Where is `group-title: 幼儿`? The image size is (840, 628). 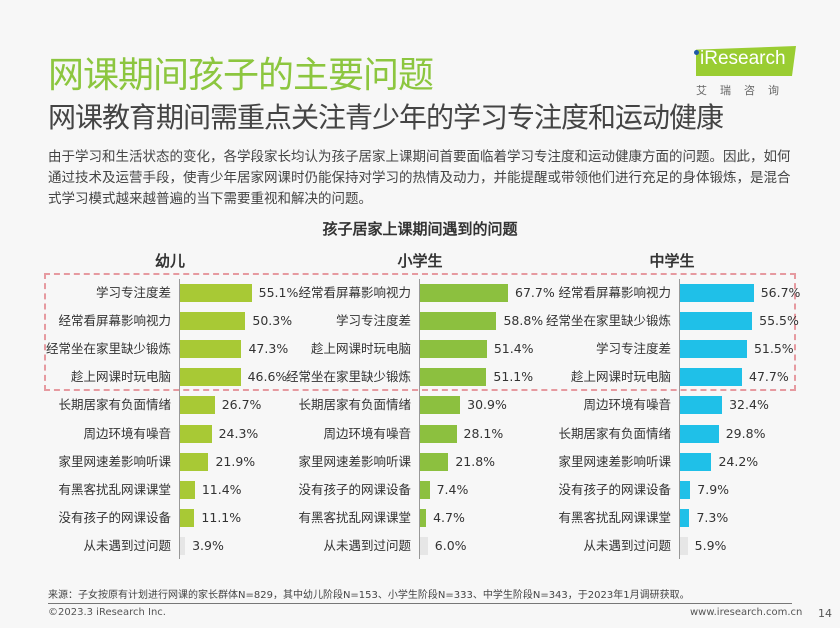 group-title: 幼儿 is located at coordinates (169, 261).